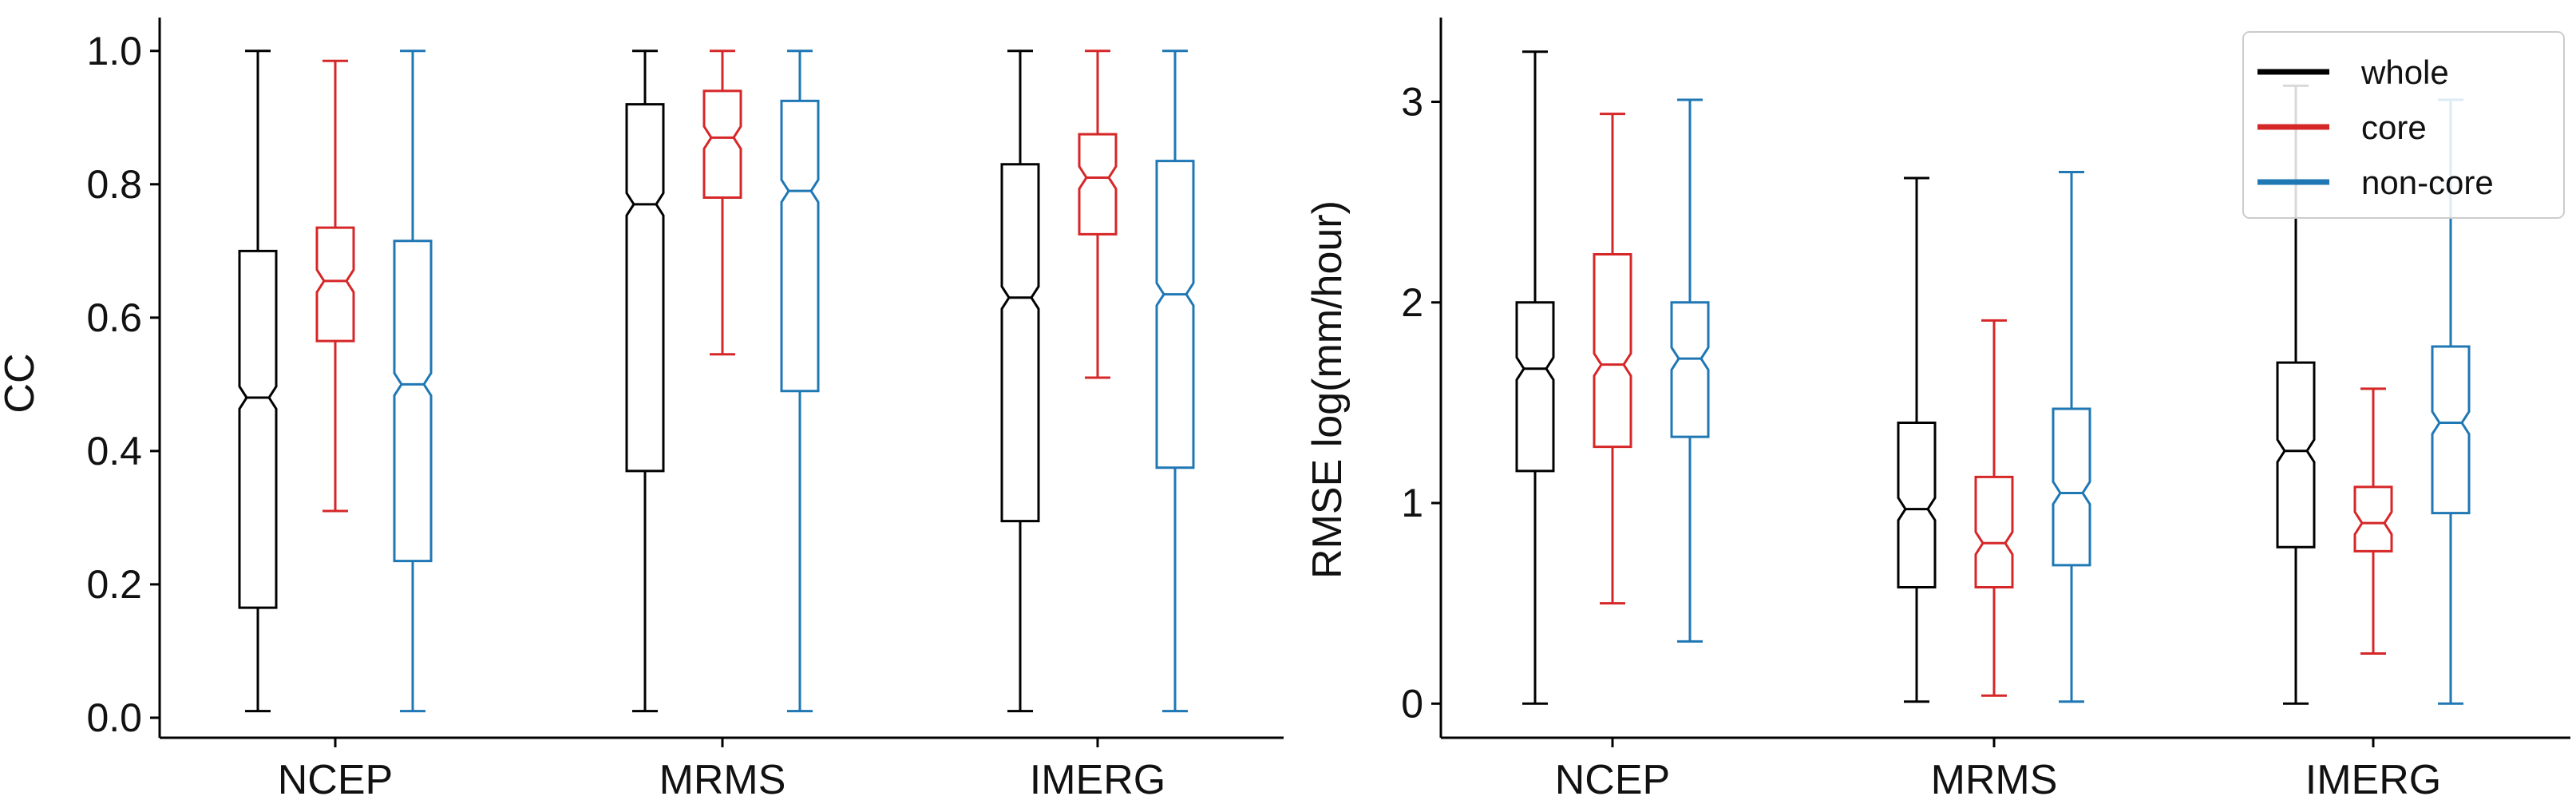 This screenshot has height=812, width=2576. I want to click on y-tick-label: 0.4, so click(114, 451).